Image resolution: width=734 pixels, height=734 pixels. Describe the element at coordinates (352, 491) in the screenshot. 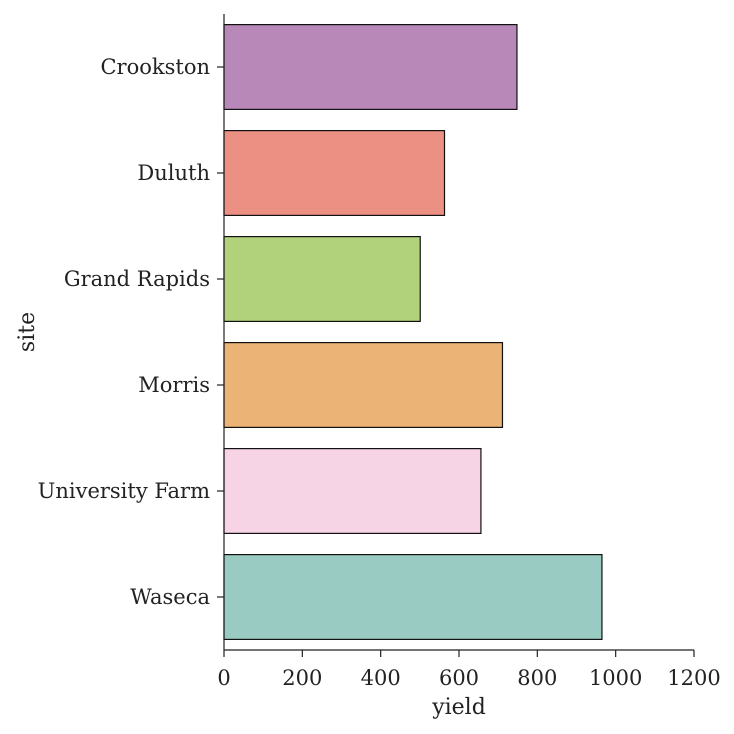

I see `bar-university-farm` at that location.